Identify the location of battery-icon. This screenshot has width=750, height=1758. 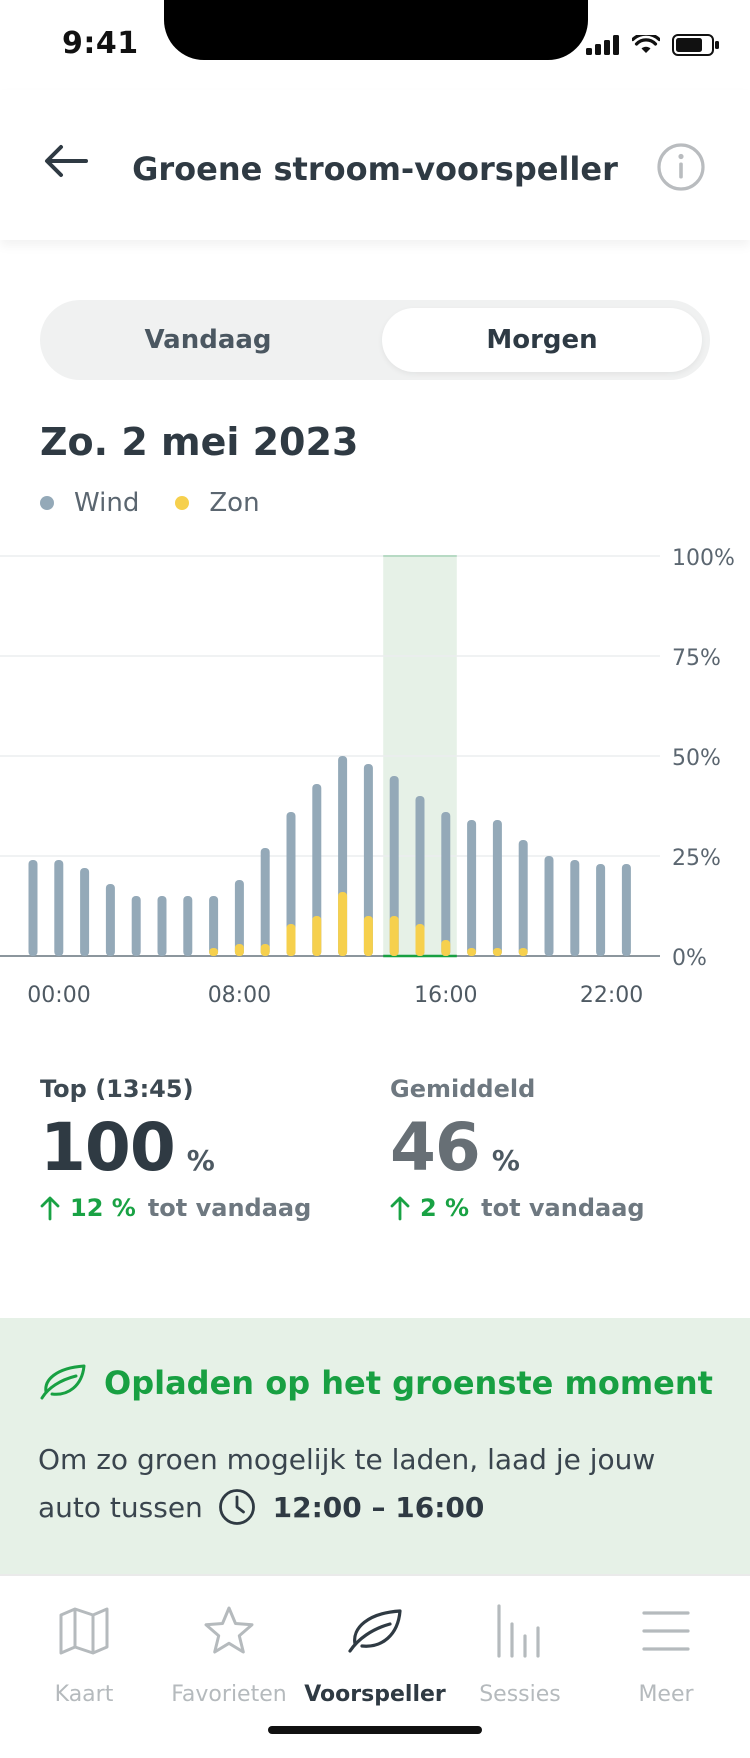
(695, 45).